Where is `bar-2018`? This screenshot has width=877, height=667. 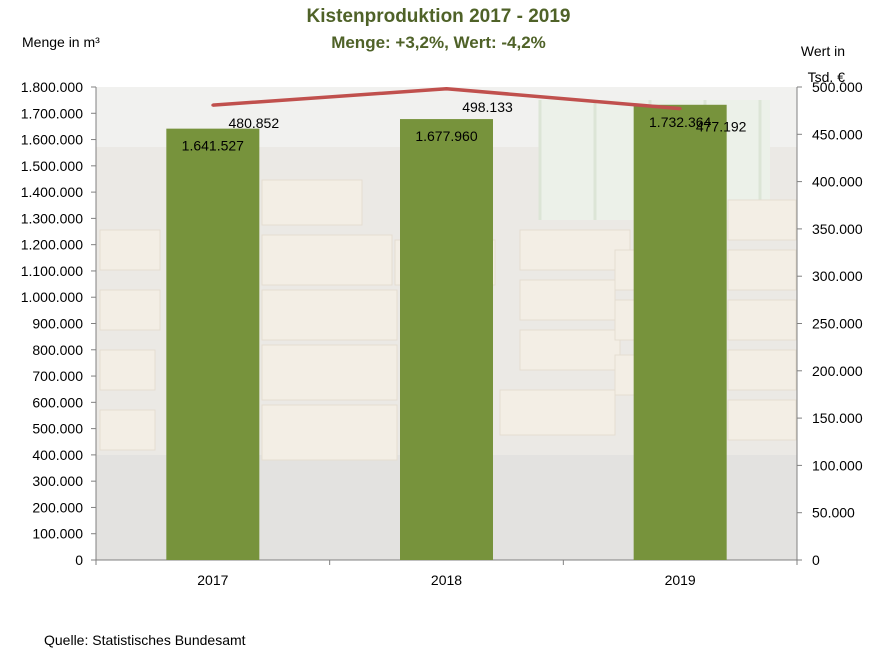 bar-2018 is located at coordinates (446, 339).